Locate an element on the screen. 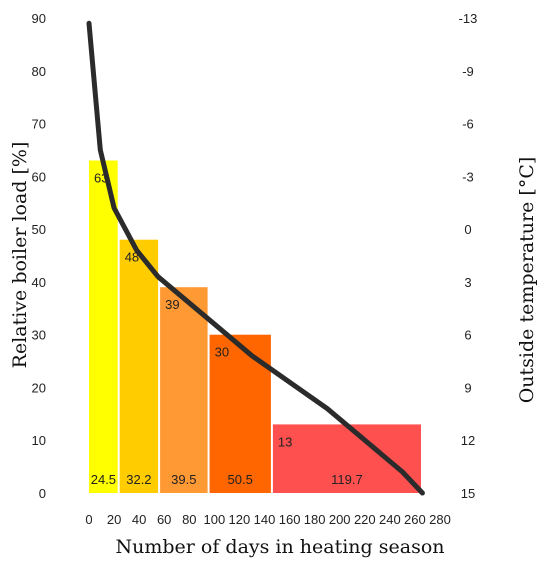  y2-tick-label: -13 is located at coordinates (468, 18).